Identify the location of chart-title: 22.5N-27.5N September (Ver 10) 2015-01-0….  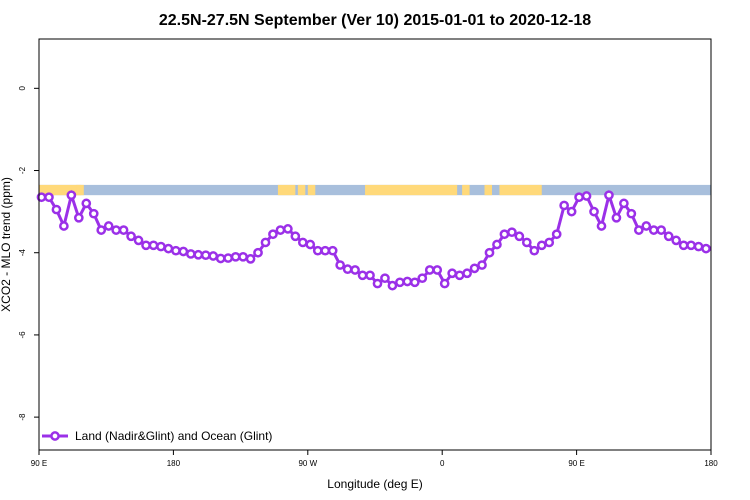
(375, 20).